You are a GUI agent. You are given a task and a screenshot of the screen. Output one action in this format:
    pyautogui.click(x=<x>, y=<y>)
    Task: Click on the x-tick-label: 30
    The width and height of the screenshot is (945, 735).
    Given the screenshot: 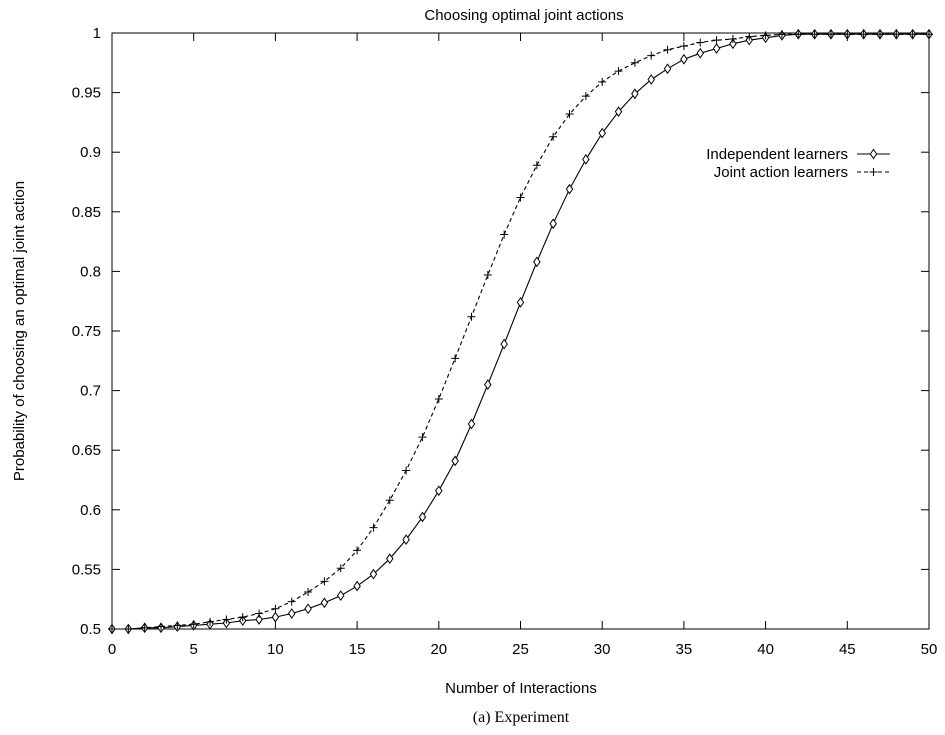 What is the action you would take?
    pyautogui.click(x=602, y=649)
    